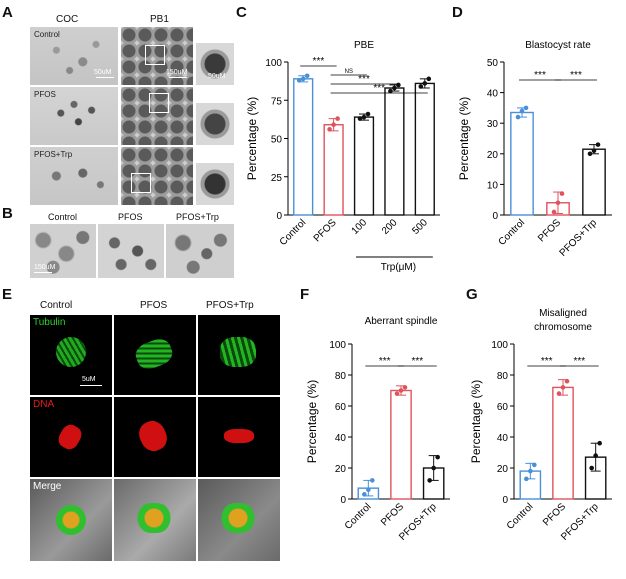  Describe the element at coordinates (230, 305) in the screenshot. I see `e-header-pfos-trp: PFOS+Trp` at that location.